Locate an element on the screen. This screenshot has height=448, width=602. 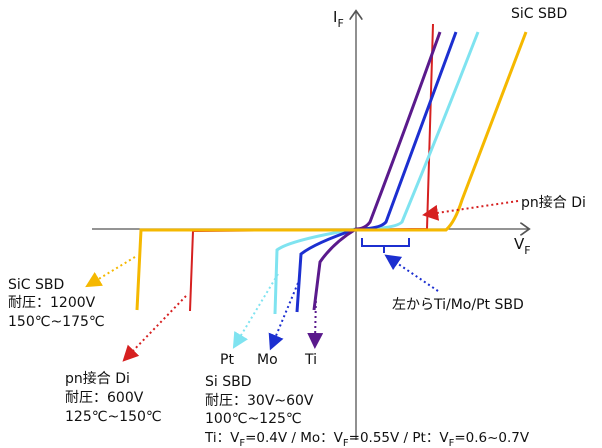
pn-block-title: pn接合 Di is located at coordinates (97, 378).